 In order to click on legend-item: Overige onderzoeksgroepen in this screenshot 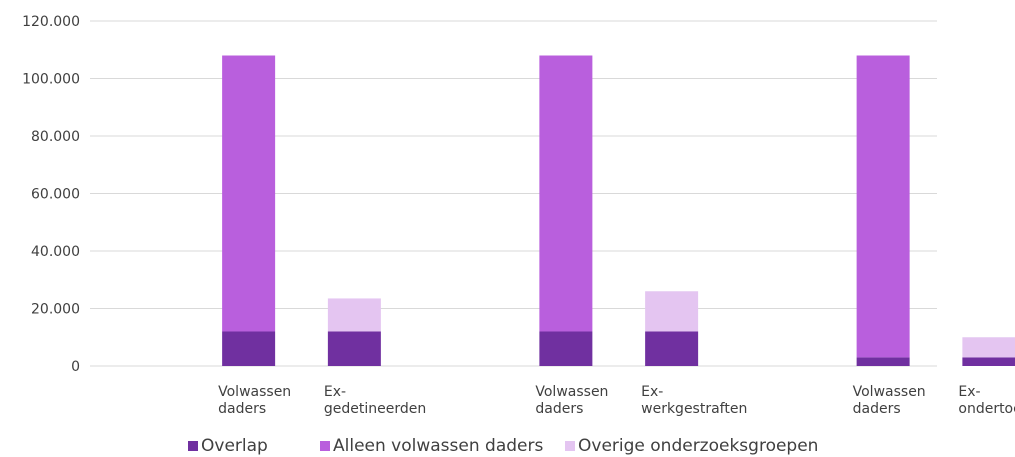, I will do `click(691, 446)`.